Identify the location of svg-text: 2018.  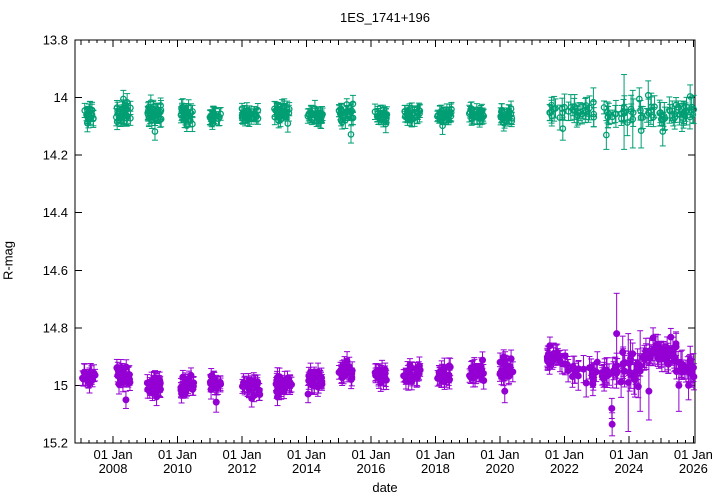
(435, 468).